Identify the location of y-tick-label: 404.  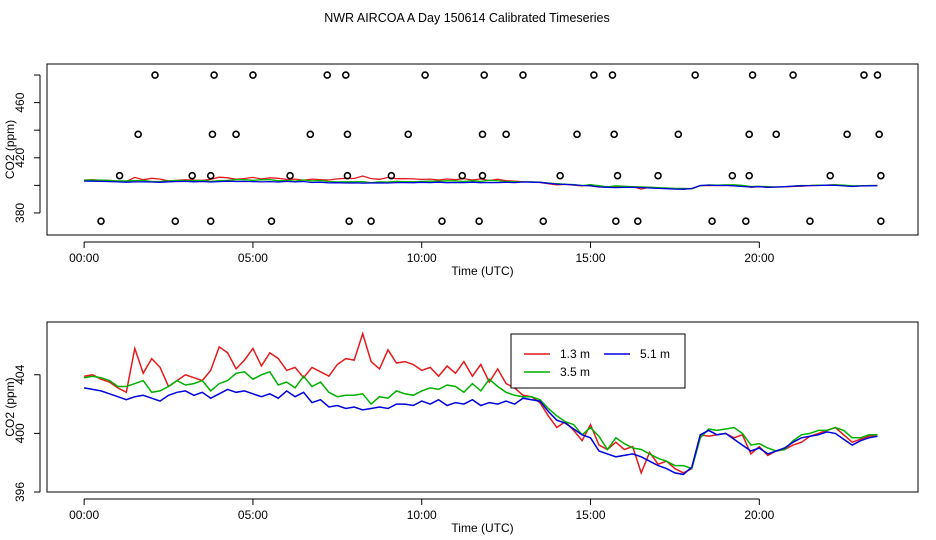
(20, 374).